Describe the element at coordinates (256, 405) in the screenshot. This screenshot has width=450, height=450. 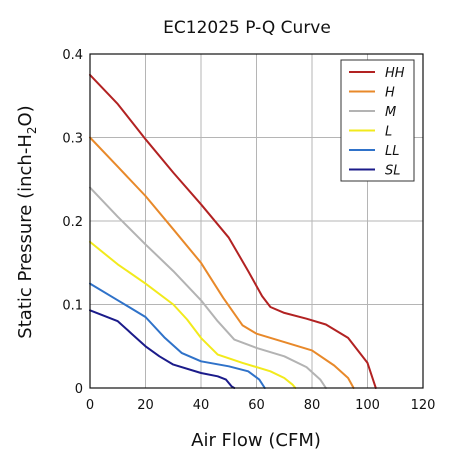
I see `x-tick-label: 60` at that location.